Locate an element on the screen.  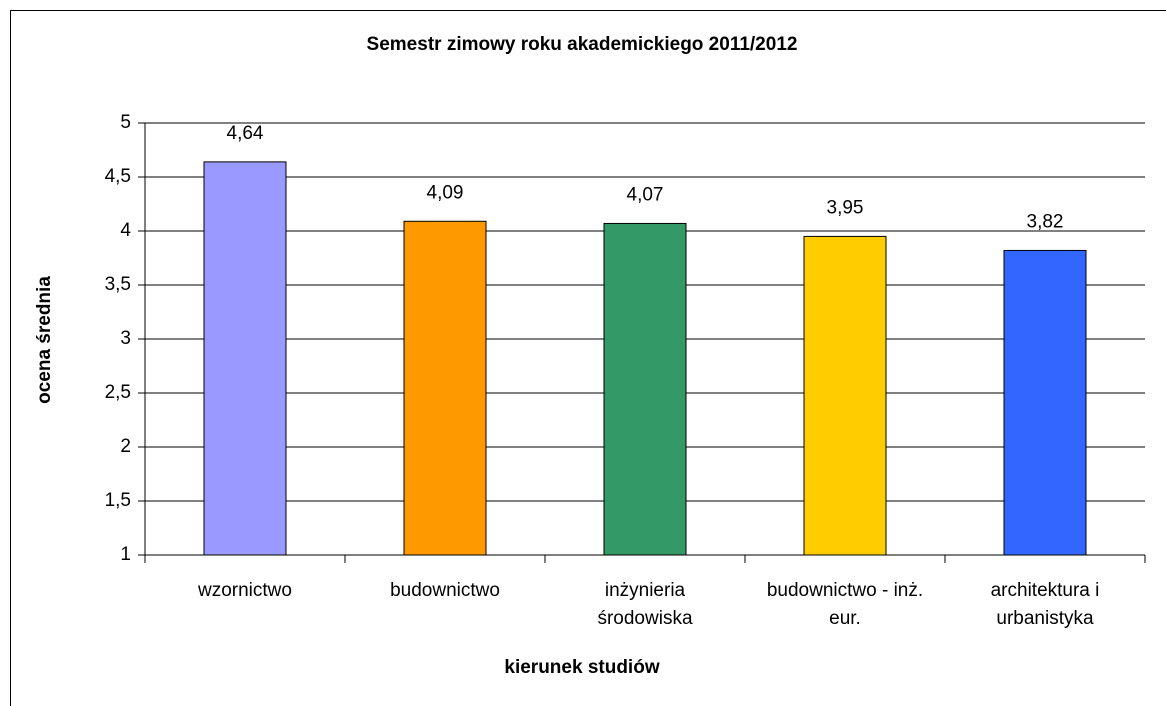
x-tick-label: architektura i urbanistyka is located at coordinates (1045, 604).